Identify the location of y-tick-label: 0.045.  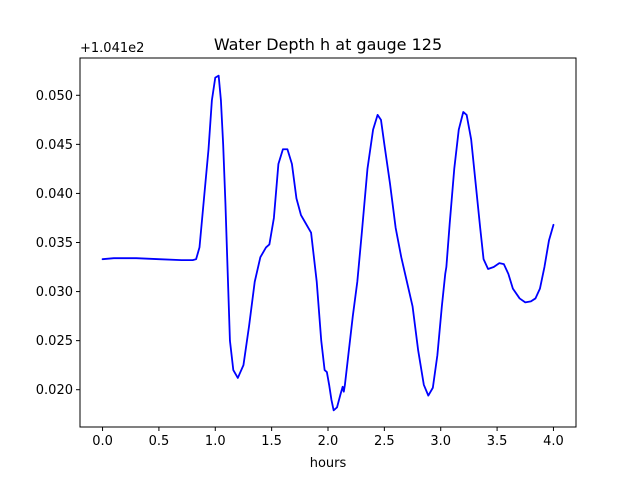
(54, 145).